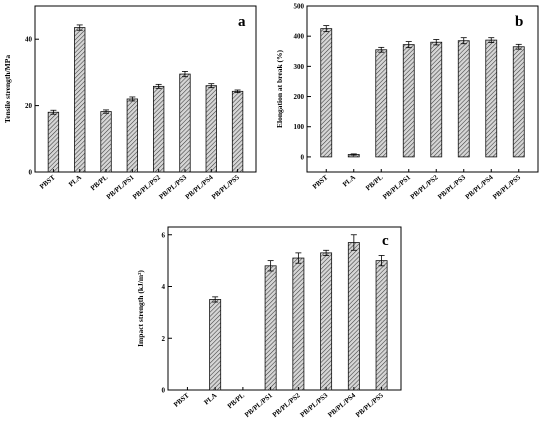 Image resolution: width=550 pixels, height=426 pixels. I want to click on y-tick-label: 400, so click(299, 37).